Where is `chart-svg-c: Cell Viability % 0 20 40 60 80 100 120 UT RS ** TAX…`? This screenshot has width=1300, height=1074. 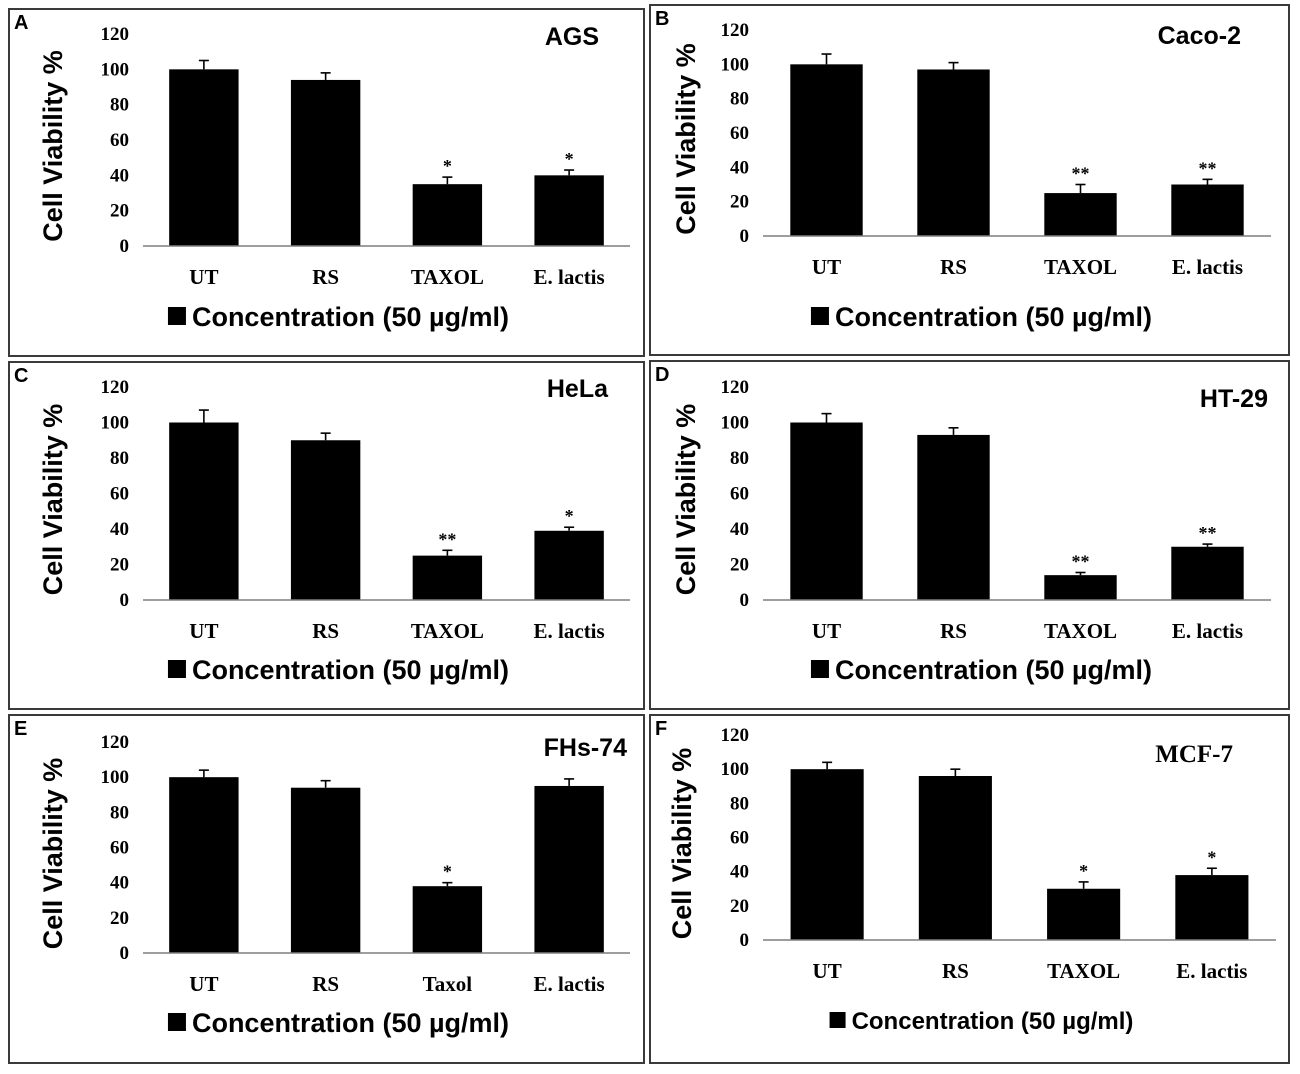 chart-svg-c: Cell Viability % 0 20 40 60 80 100 120 UT RS ** TAX… is located at coordinates (334, 530).